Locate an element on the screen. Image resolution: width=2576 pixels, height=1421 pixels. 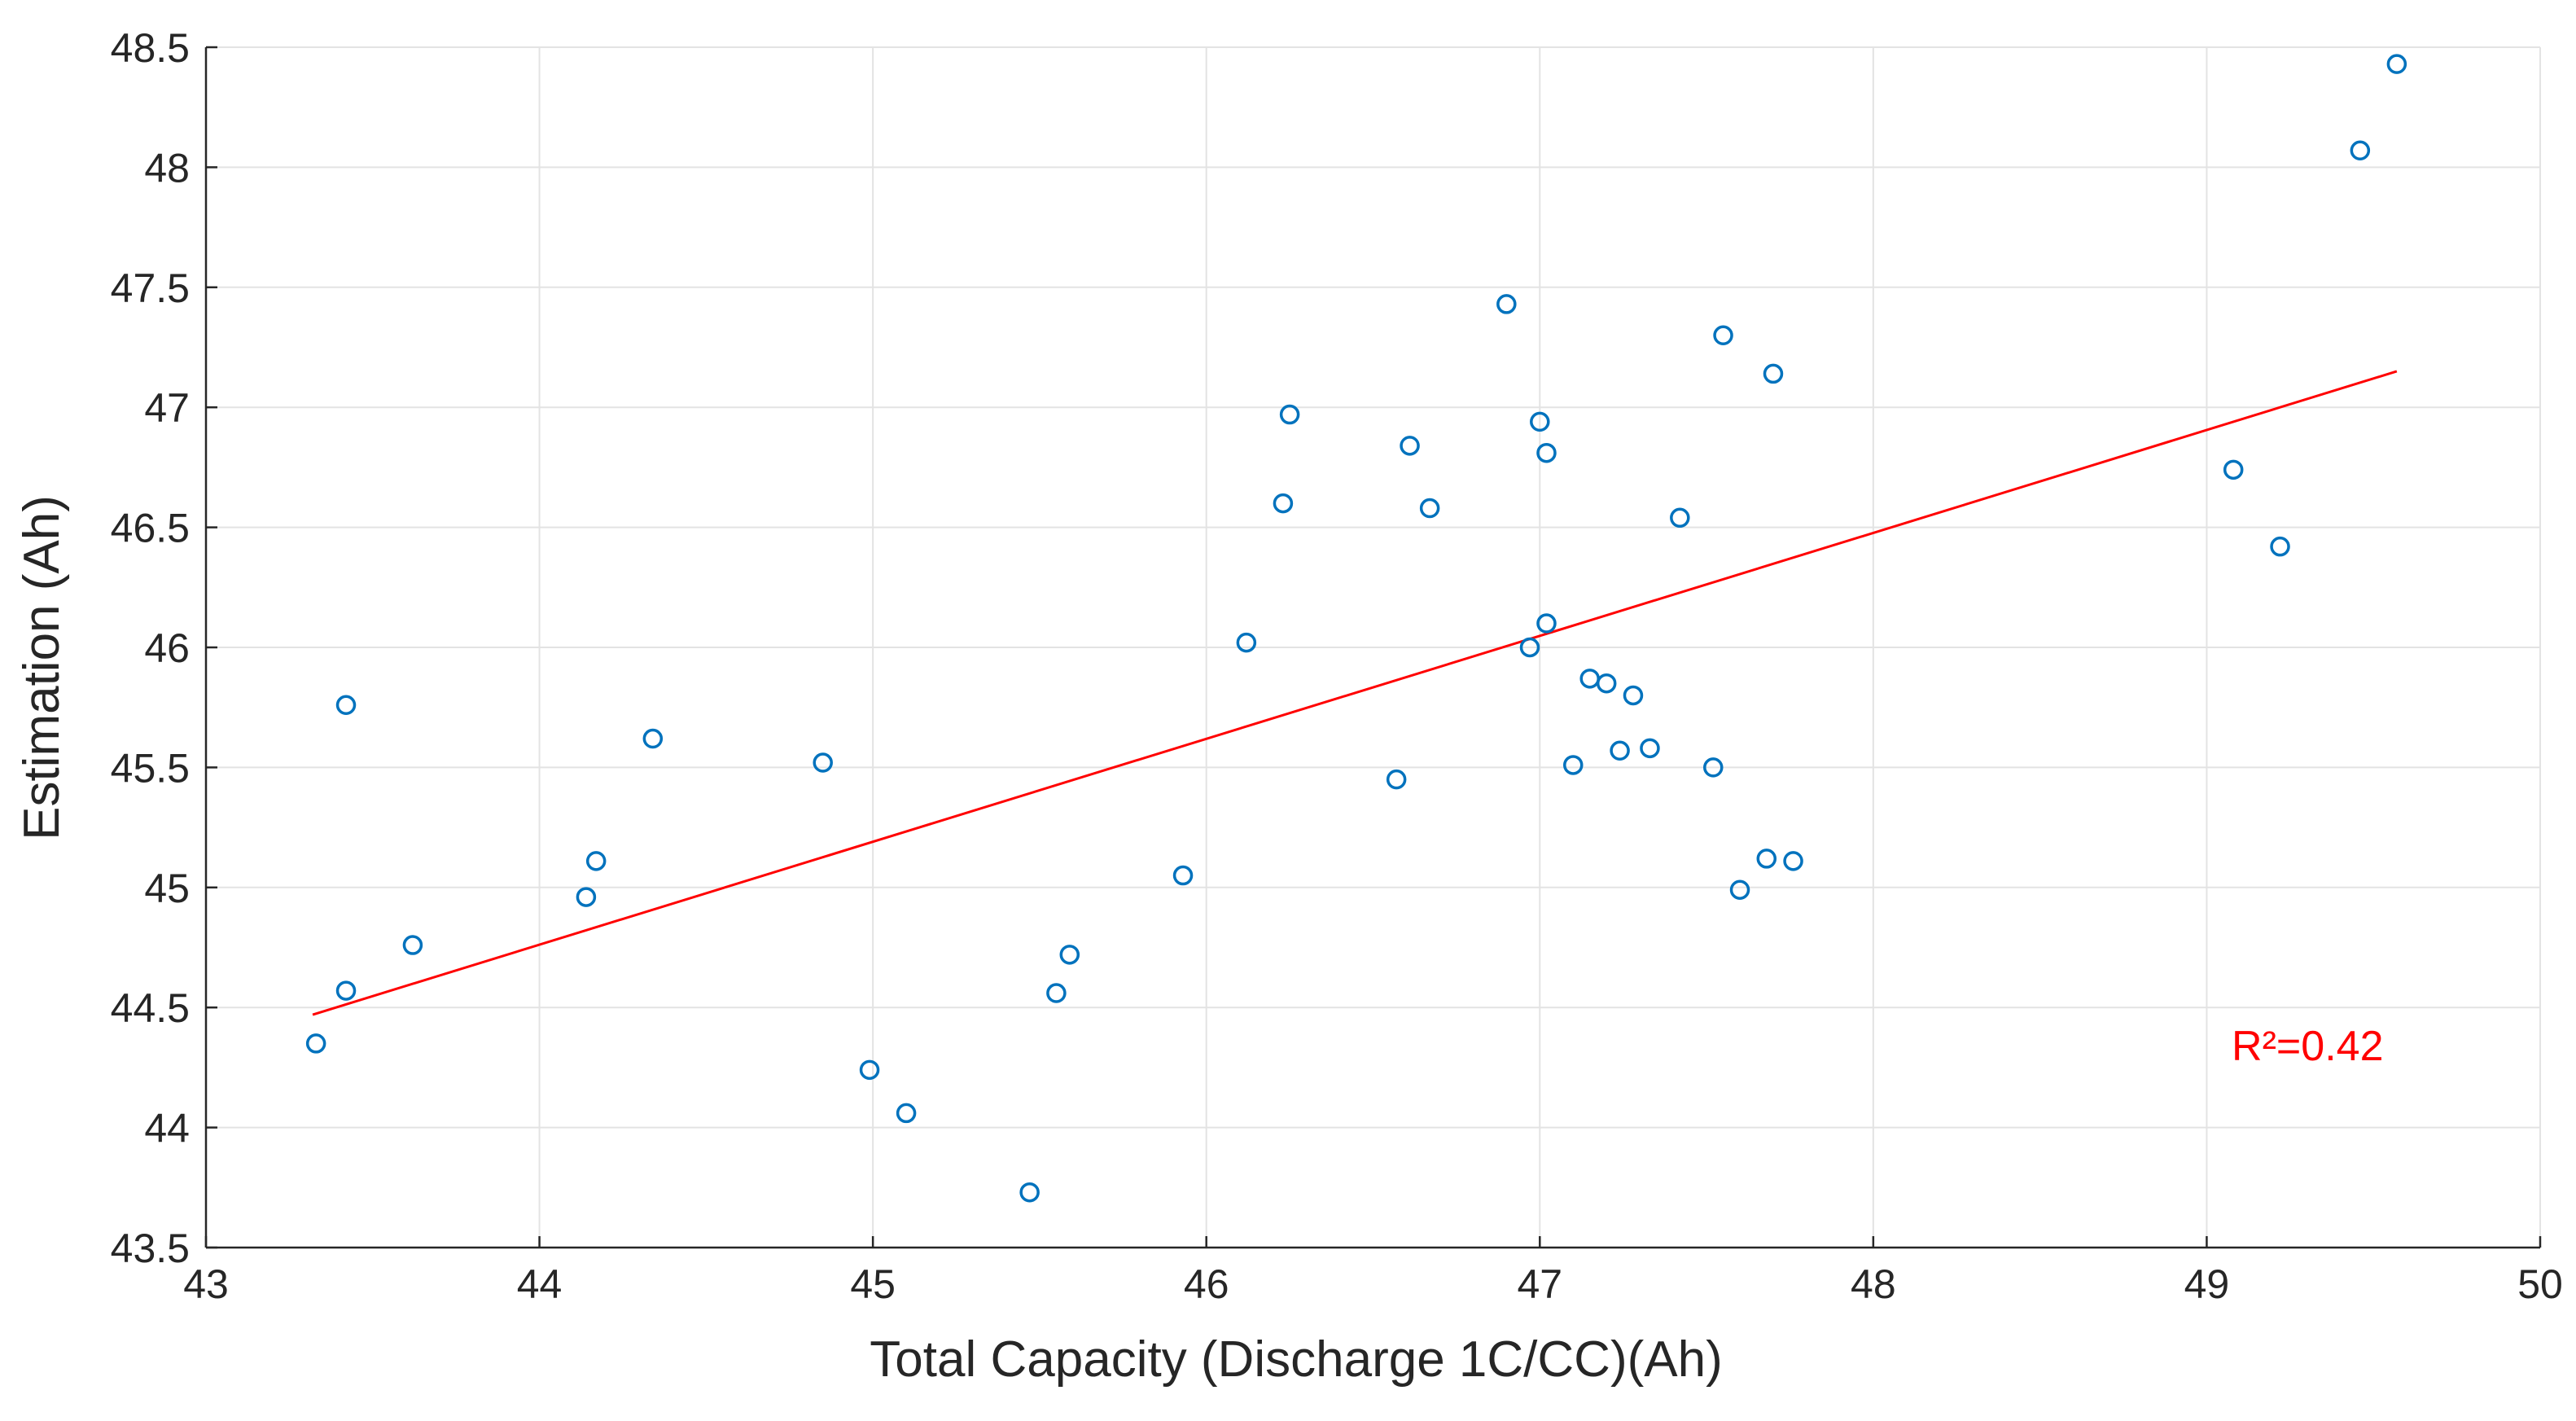
x-tick-label: 43 is located at coordinates (206, 1284).